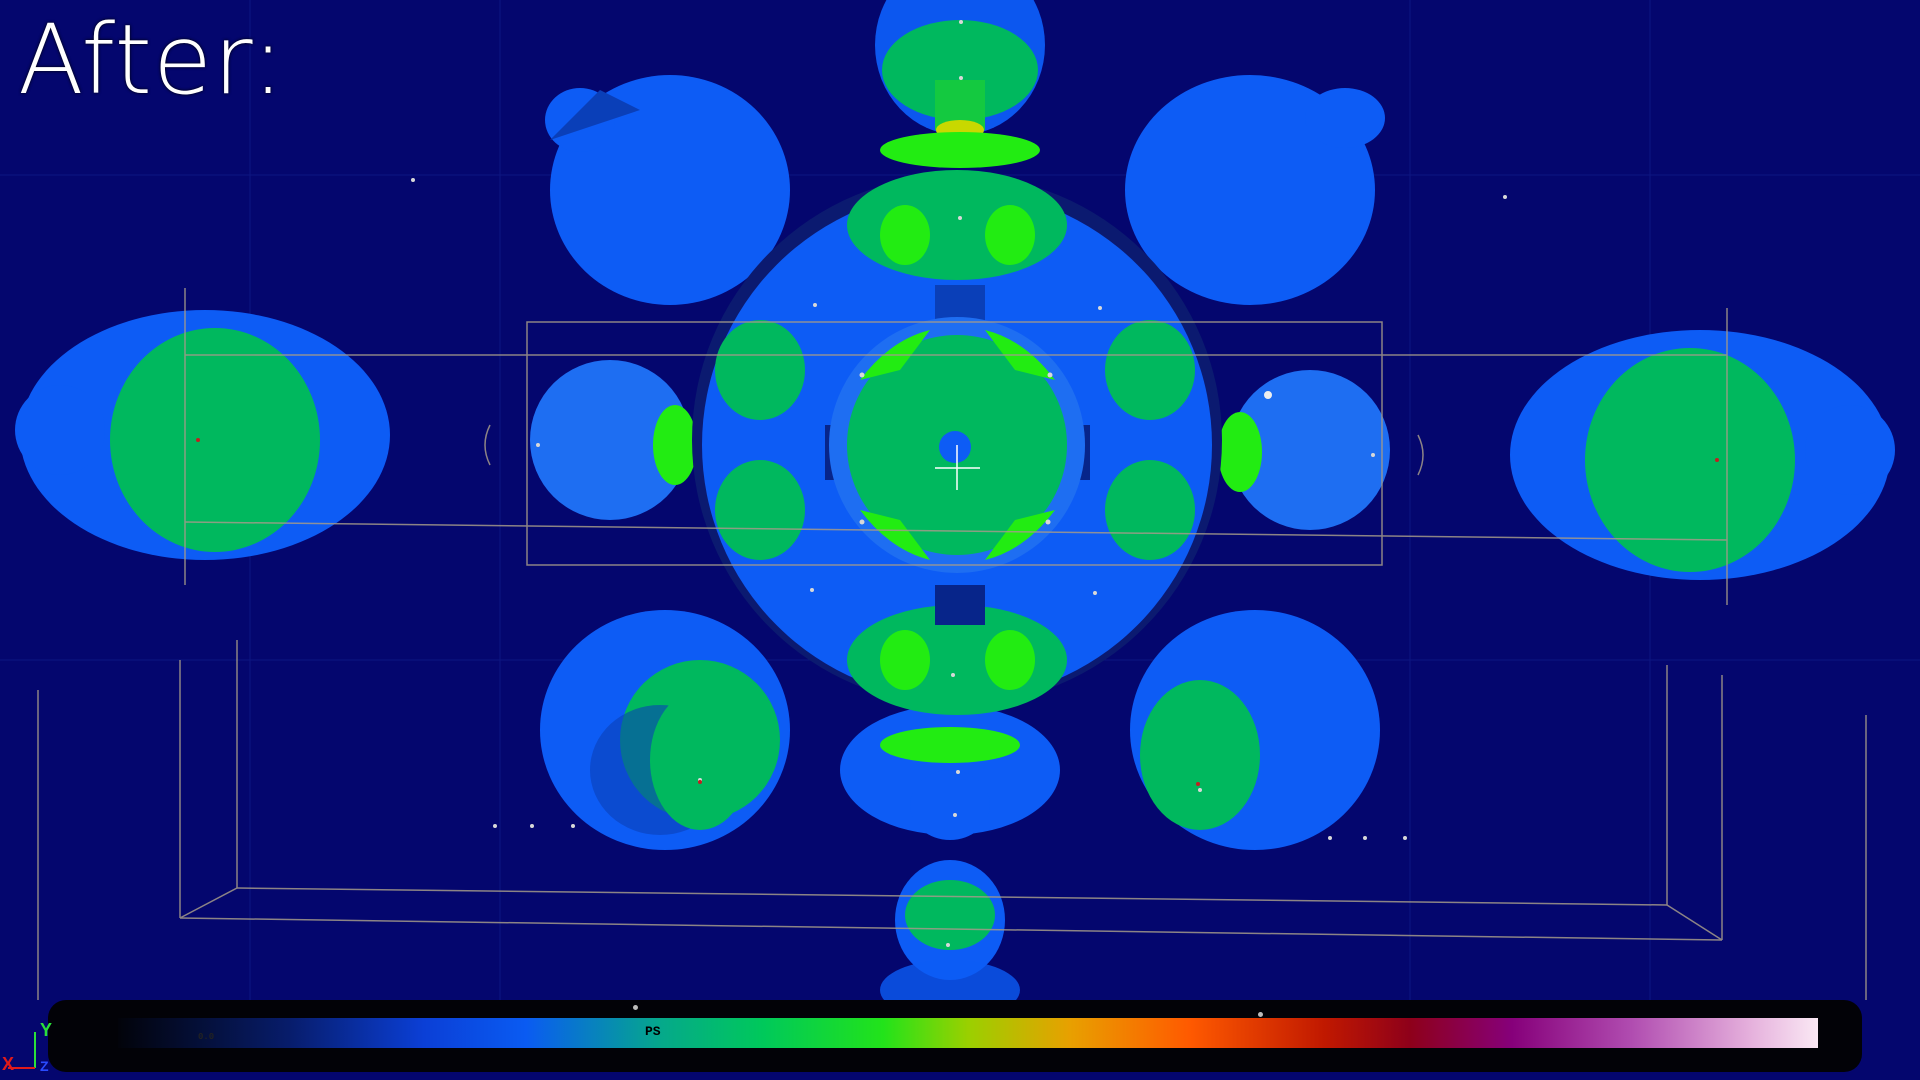  What do you see at coordinates (44, 1066) in the screenshot?
I see `axis-z-label: Z` at bounding box center [44, 1066].